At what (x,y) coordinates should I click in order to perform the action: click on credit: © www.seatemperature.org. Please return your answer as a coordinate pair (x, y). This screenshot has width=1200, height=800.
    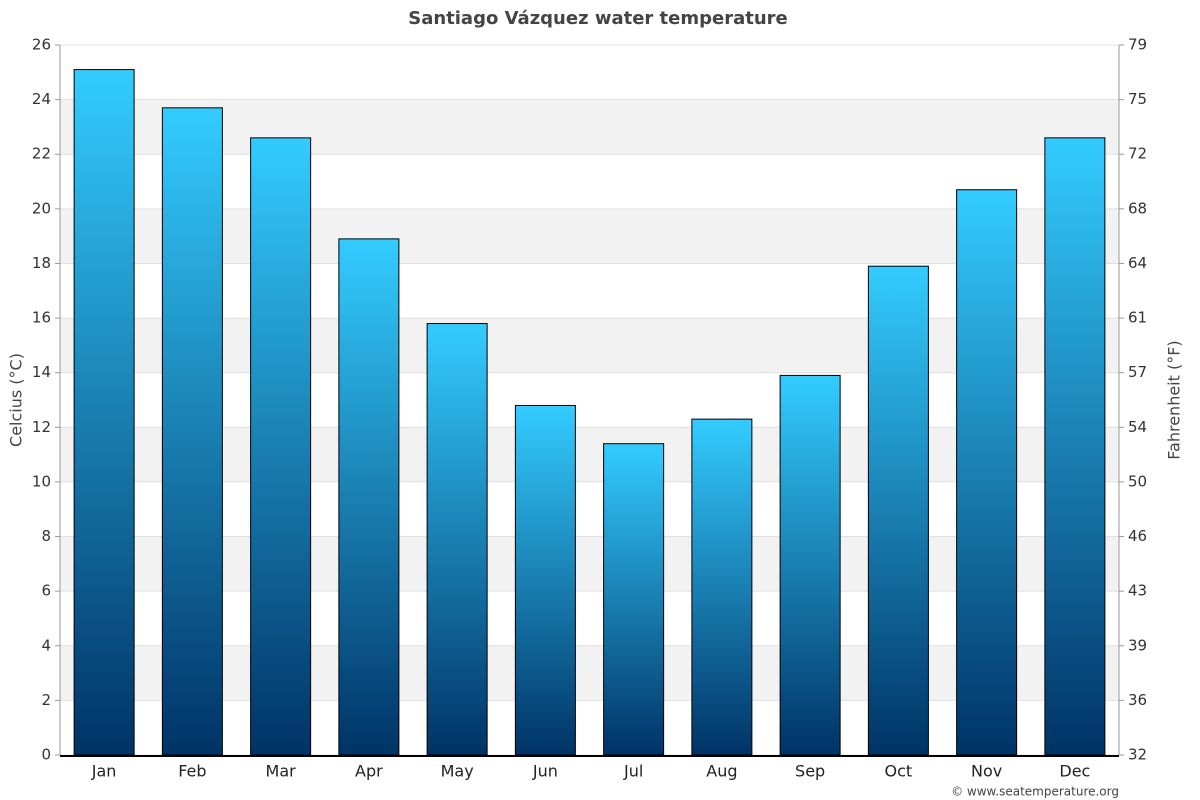
    Looking at the image, I should click on (1035, 792).